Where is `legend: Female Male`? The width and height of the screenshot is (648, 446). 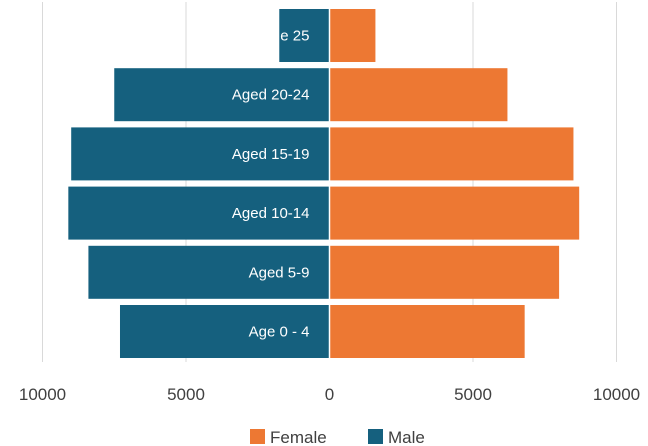 legend: Female Male is located at coordinates (337, 437).